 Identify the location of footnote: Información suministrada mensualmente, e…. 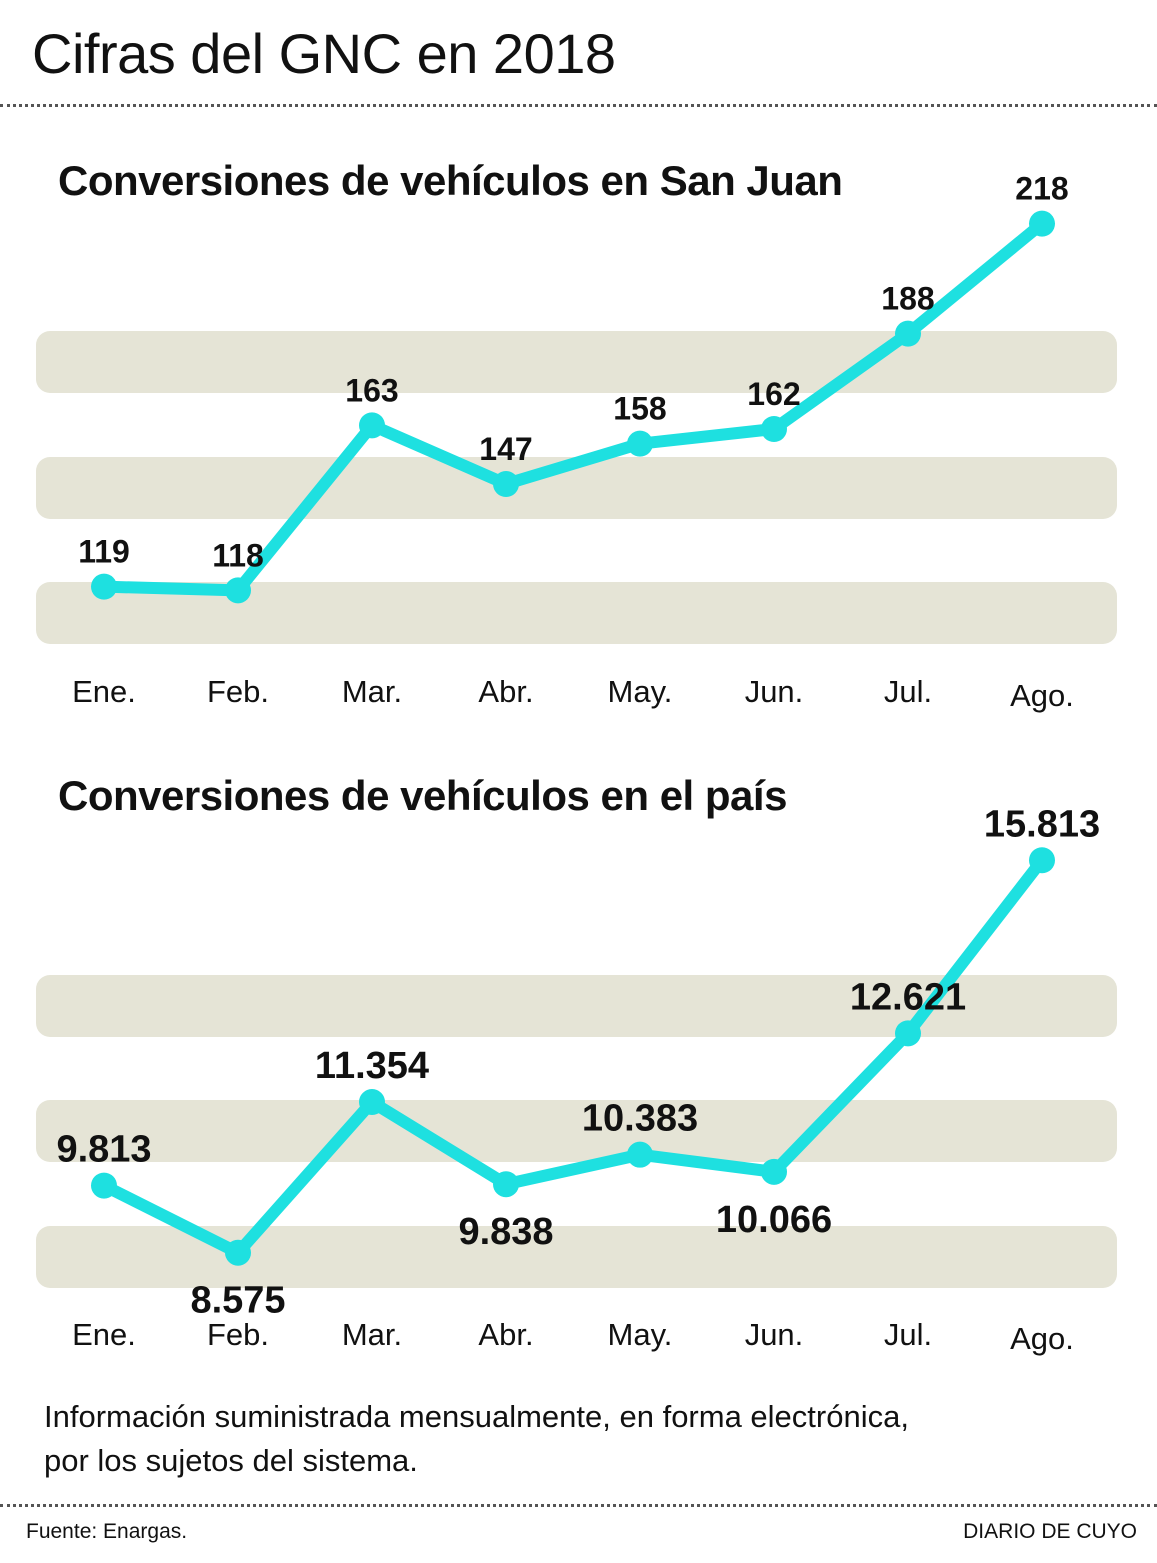
(584, 1439).